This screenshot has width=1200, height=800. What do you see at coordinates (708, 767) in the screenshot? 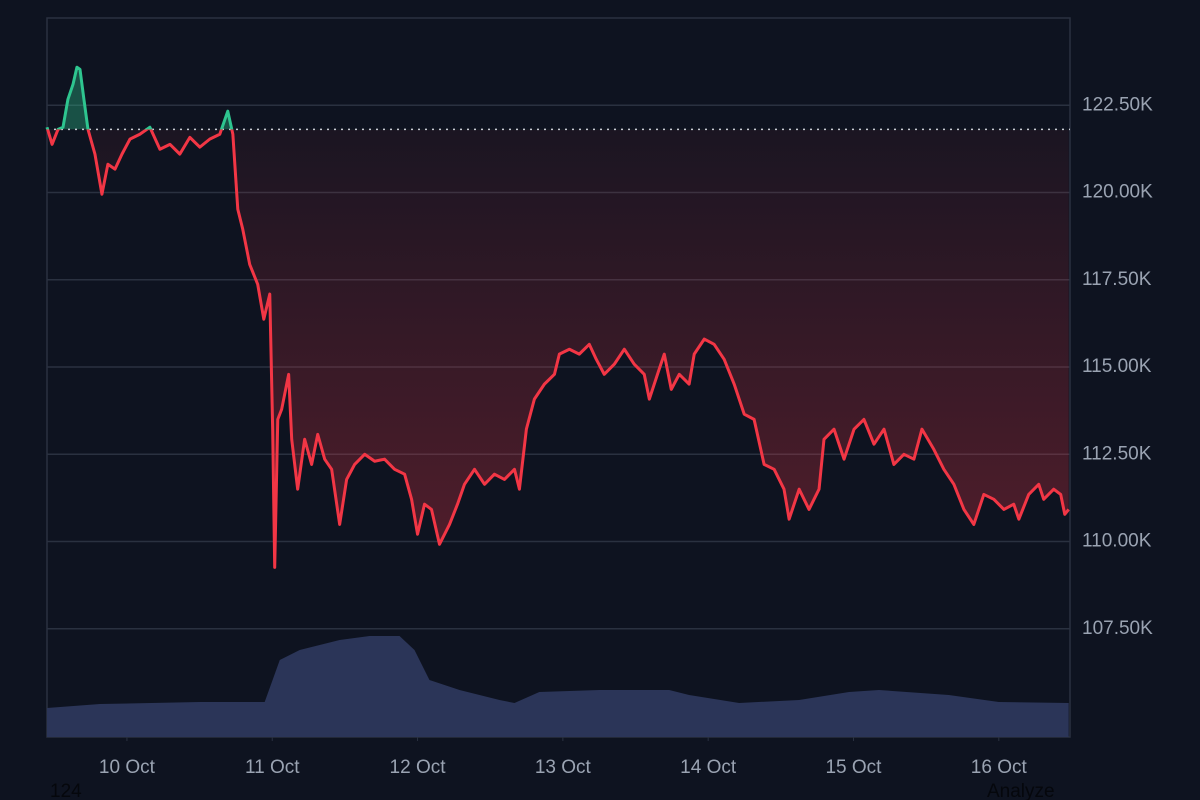
I see `x-tick-label: 14 Oct` at bounding box center [708, 767].